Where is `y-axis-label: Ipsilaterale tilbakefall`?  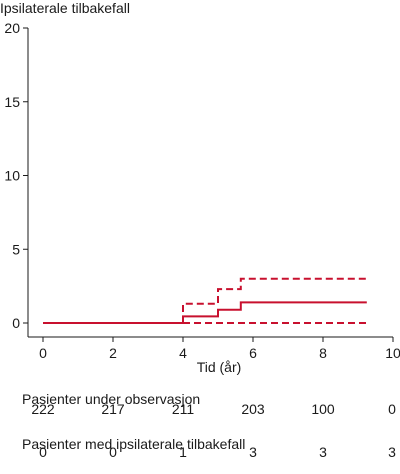 y-axis-label: Ipsilaterale tilbakefall is located at coordinates (65, 8).